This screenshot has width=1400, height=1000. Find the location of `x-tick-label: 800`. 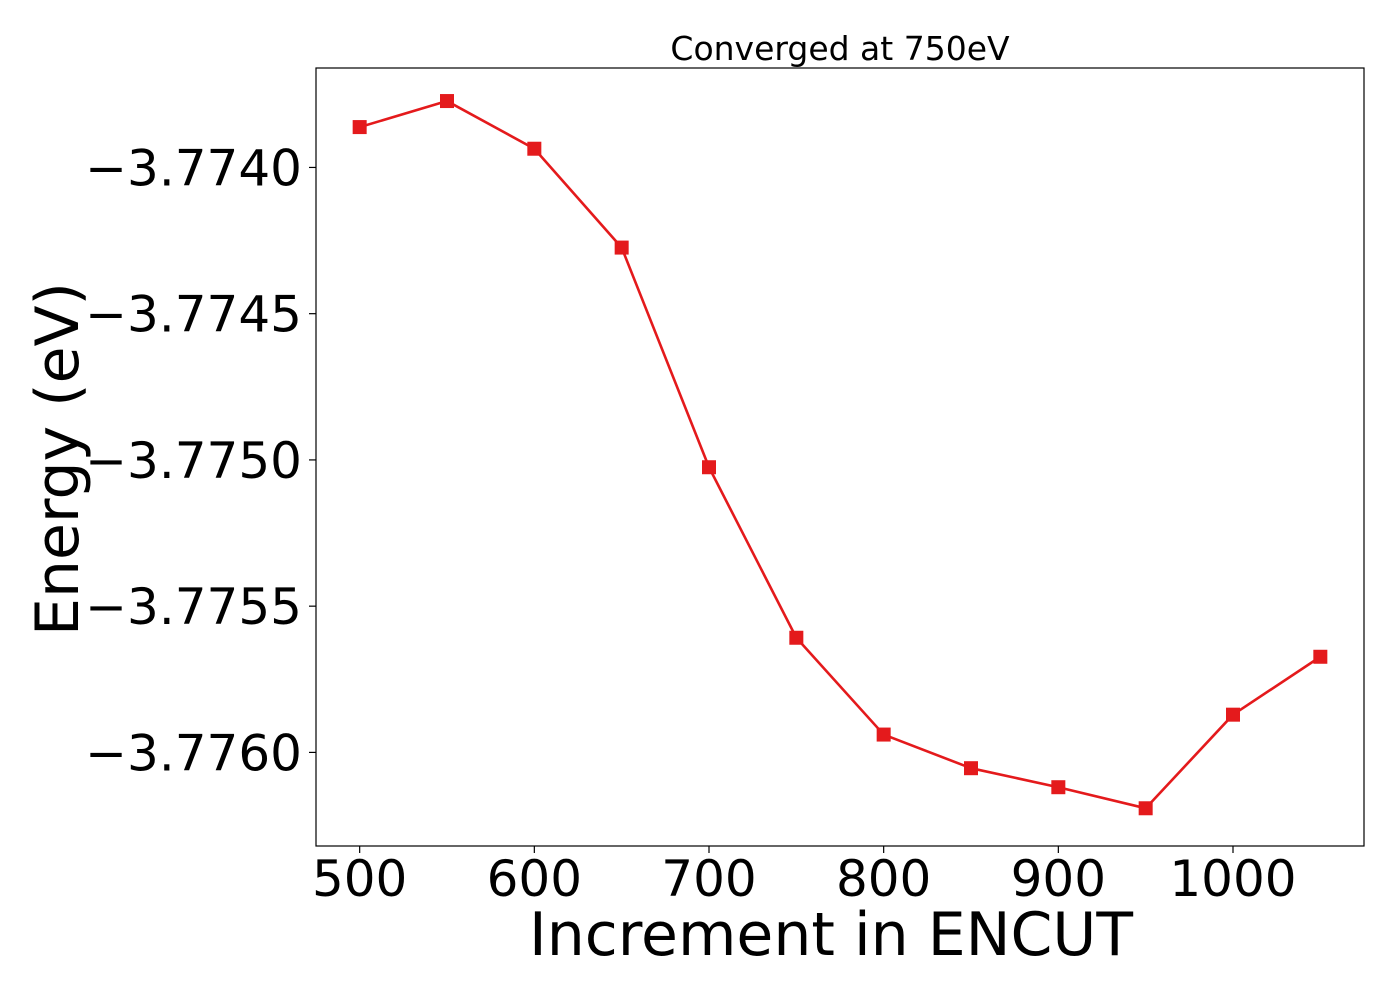

x-tick-label: 800 is located at coordinates (883, 879).